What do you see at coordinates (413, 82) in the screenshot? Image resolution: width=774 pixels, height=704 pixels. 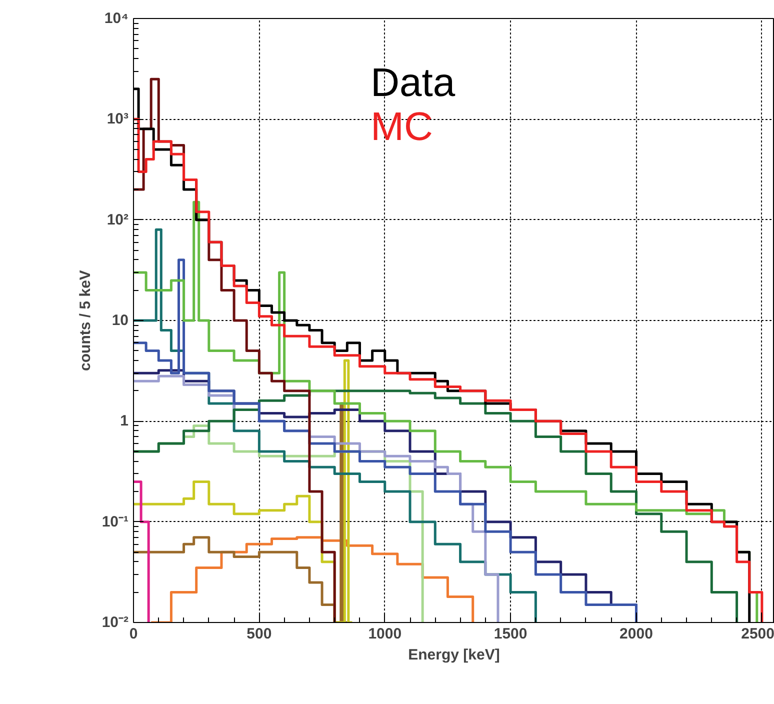 I see `text: Data` at bounding box center [413, 82].